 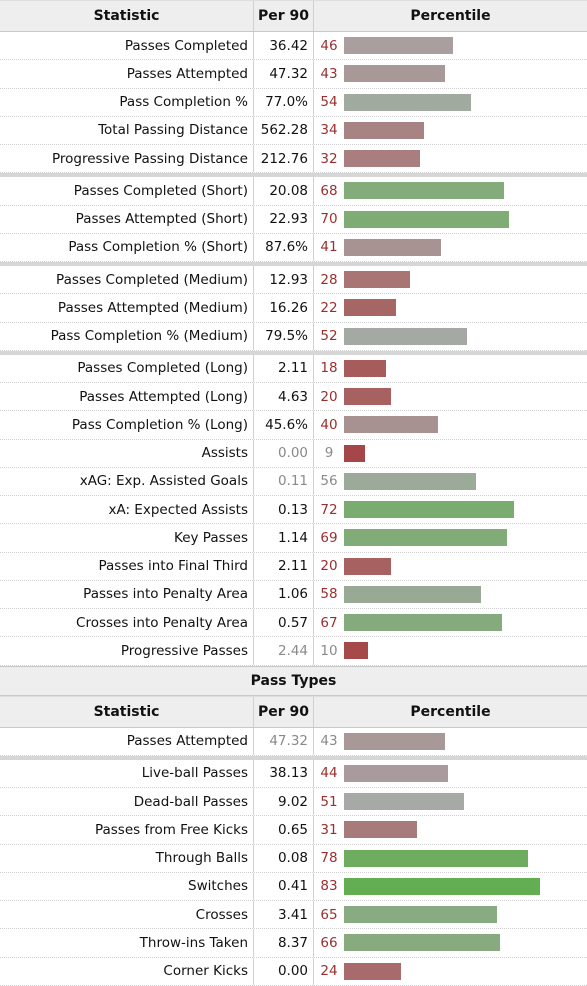 I want to click on percentile-cell: 28, so click(x=450, y=279).